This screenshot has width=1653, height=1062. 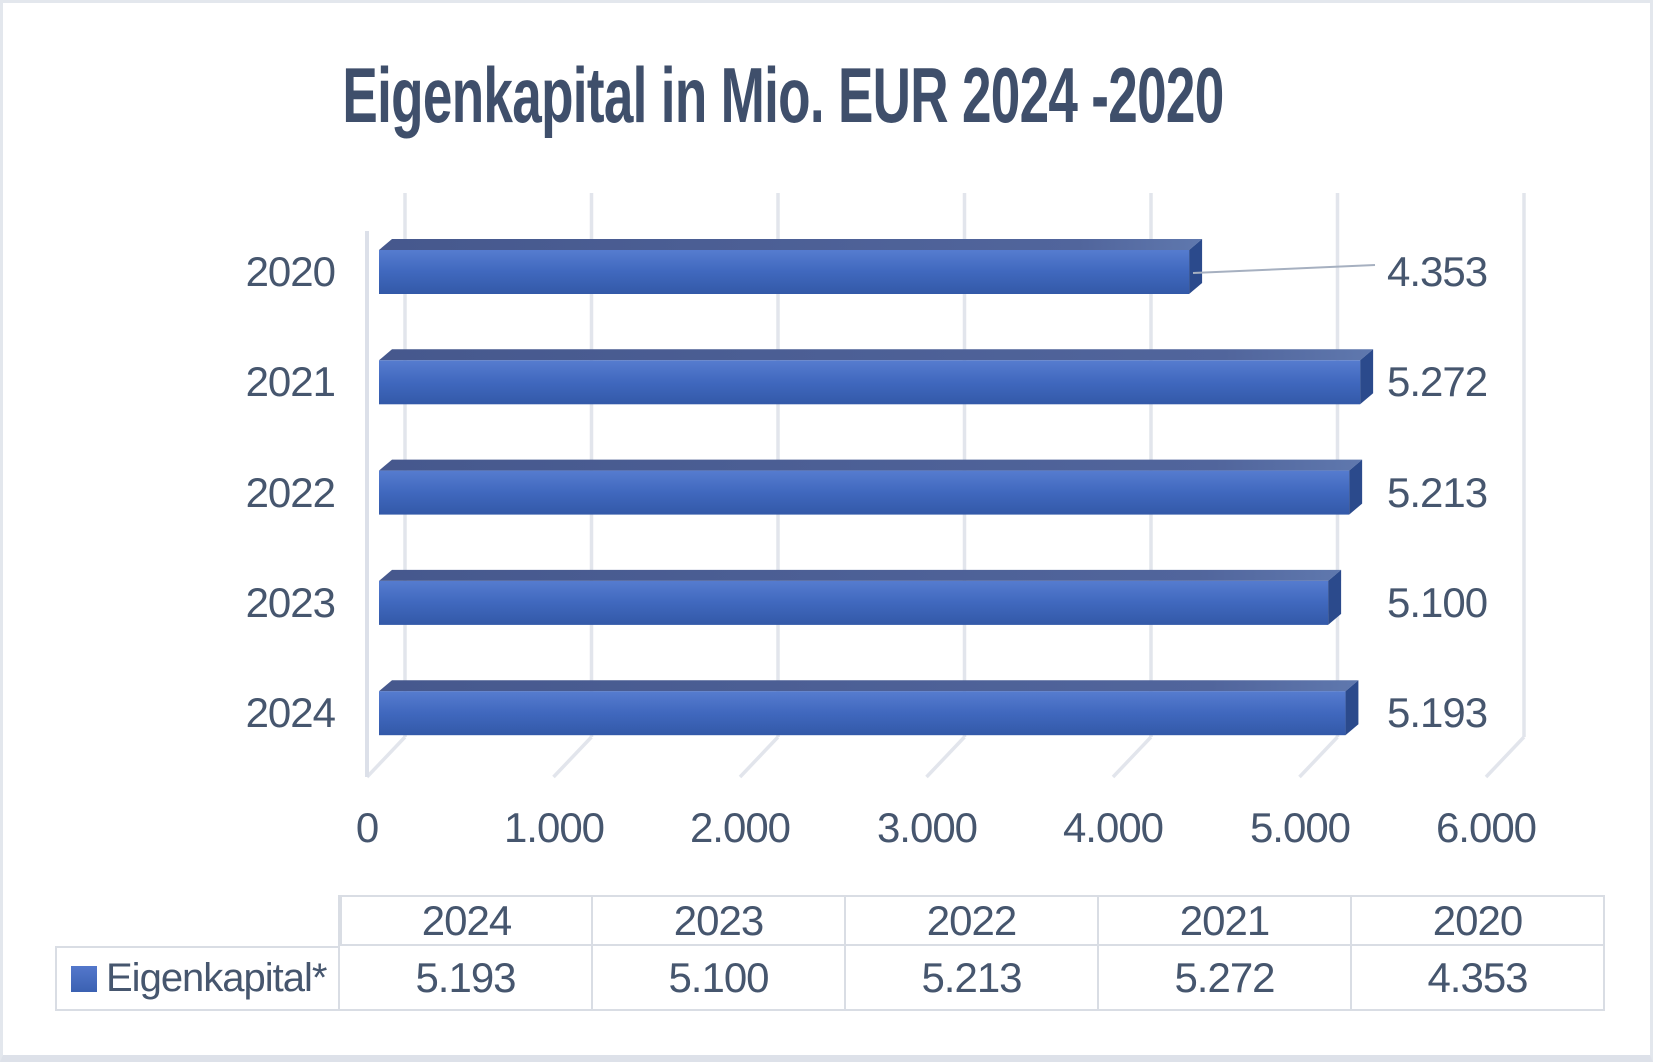 What do you see at coordinates (1478, 978) in the screenshot?
I see `table-value-2020: 4.353` at bounding box center [1478, 978].